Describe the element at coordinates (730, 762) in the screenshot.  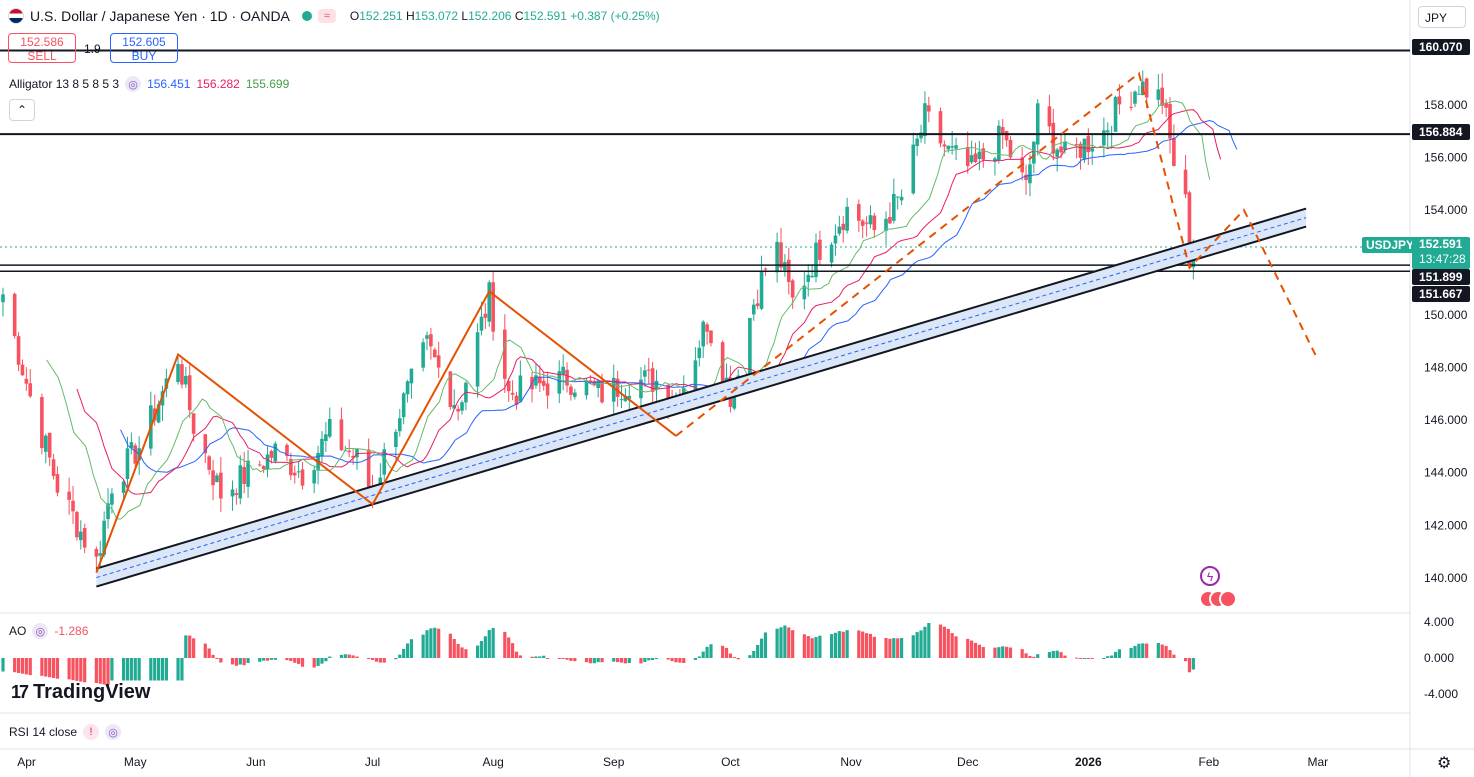
I see `x-tick-label: Oct` at that location.